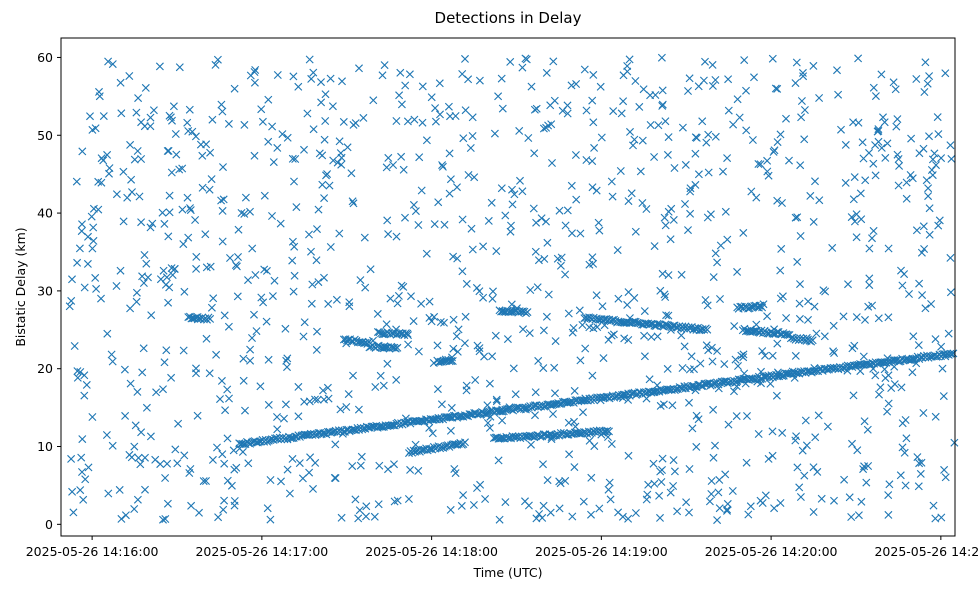  Describe the element at coordinates (508, 18) in the screenshot. I see `chart-title: Detections in Delay` at that location.